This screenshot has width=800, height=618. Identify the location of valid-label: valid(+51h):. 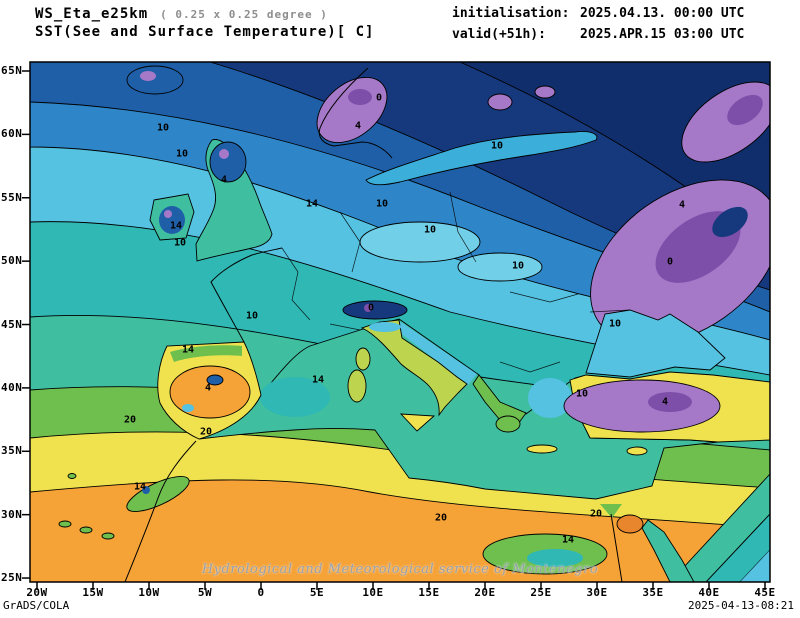
(499, 34).